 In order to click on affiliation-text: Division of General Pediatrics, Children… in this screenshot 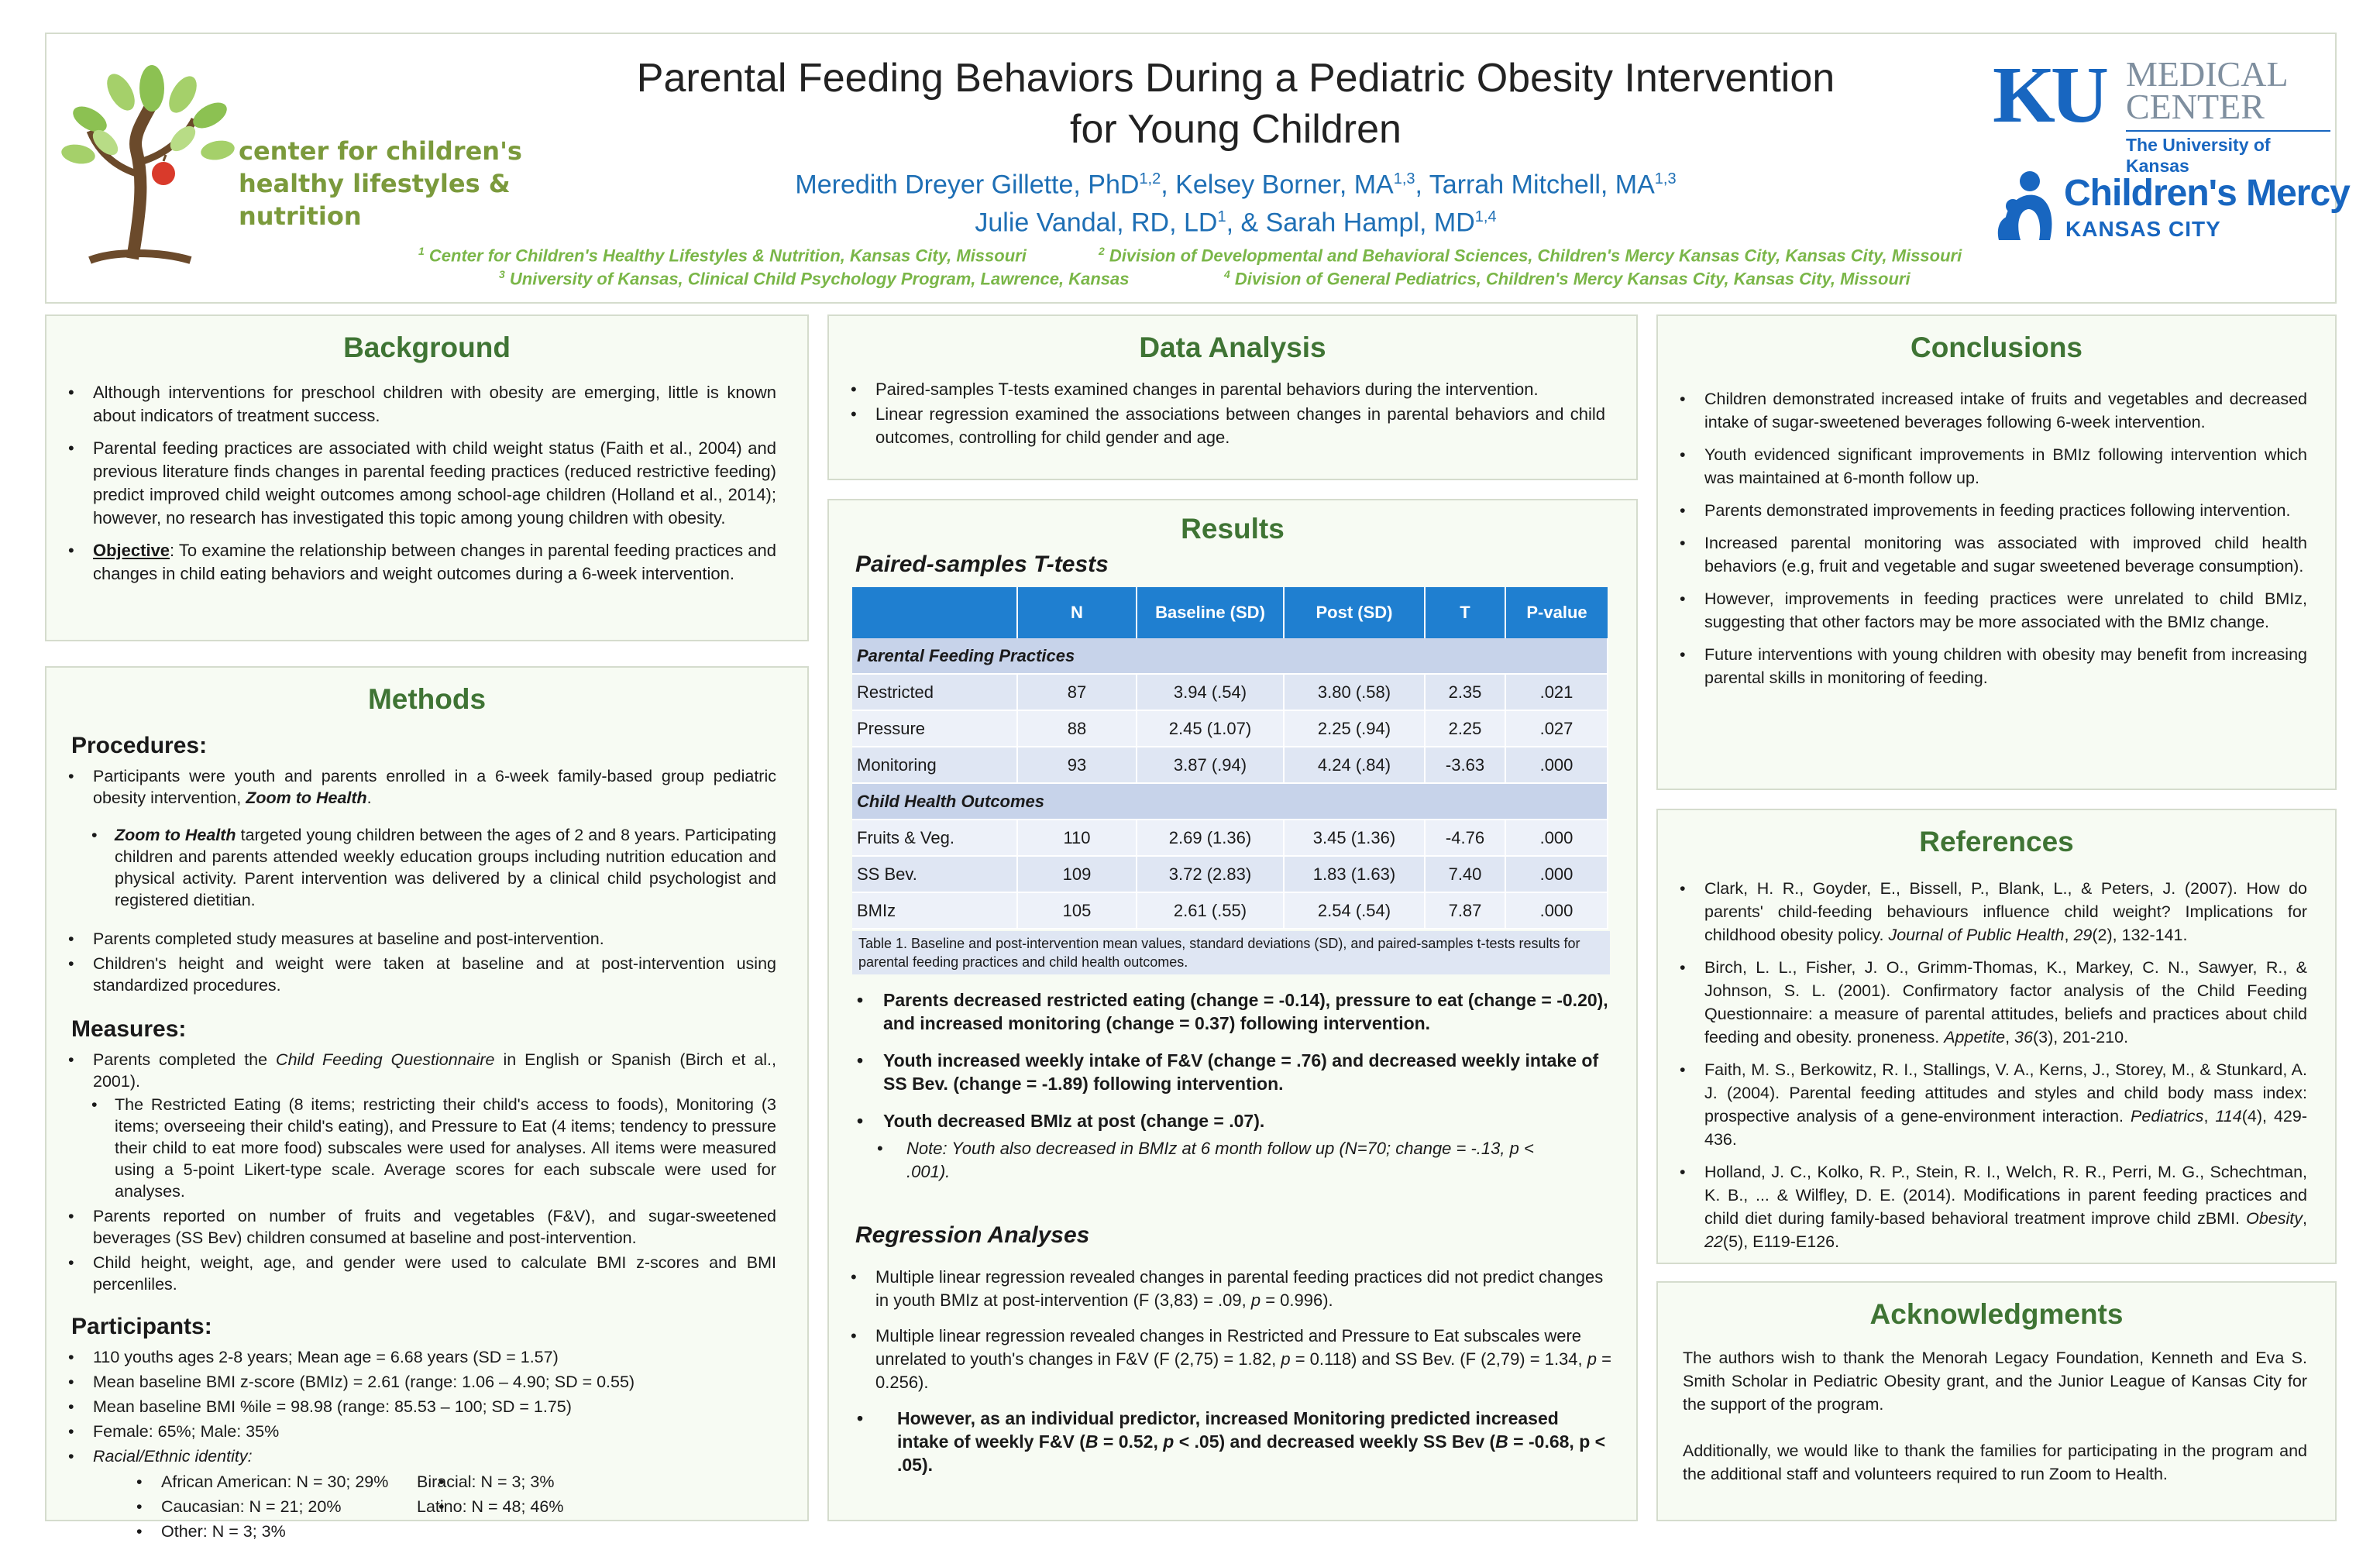, I will do `click(1573, 279)`.